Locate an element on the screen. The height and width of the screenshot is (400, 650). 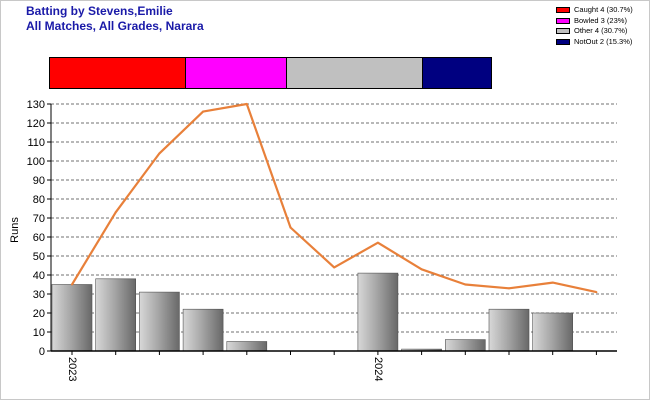
legend-swatch-bowled is located at coordinates (563, 20).